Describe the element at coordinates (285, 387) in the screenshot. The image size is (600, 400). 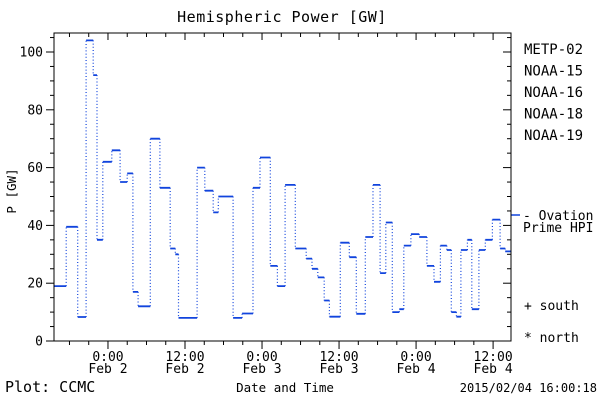
I see `x-axis-label: Date and Time` at that location.